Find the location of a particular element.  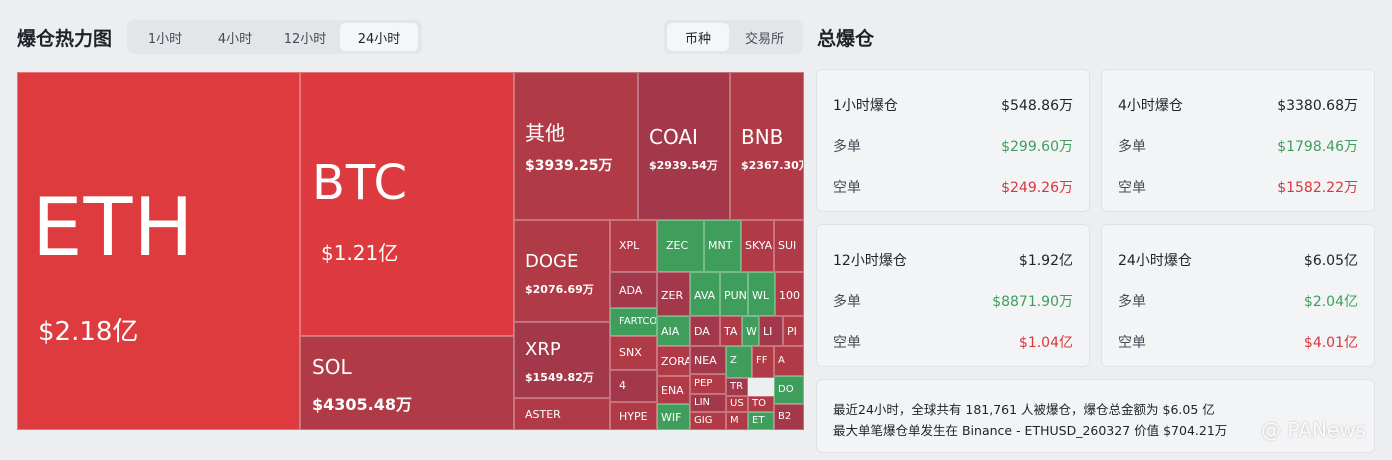

tile-symbol: FARTCO is located at coordinates (638, 321).